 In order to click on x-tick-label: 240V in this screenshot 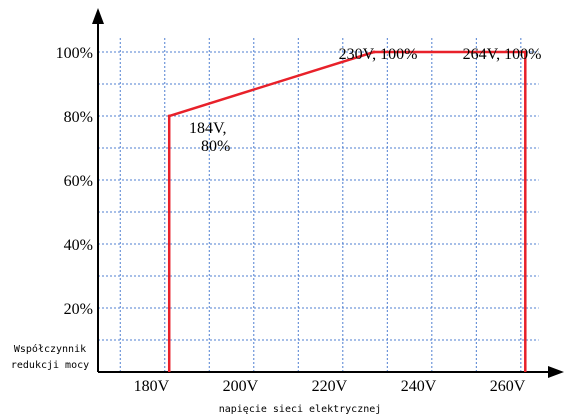, I will do `click(419, 386)`.